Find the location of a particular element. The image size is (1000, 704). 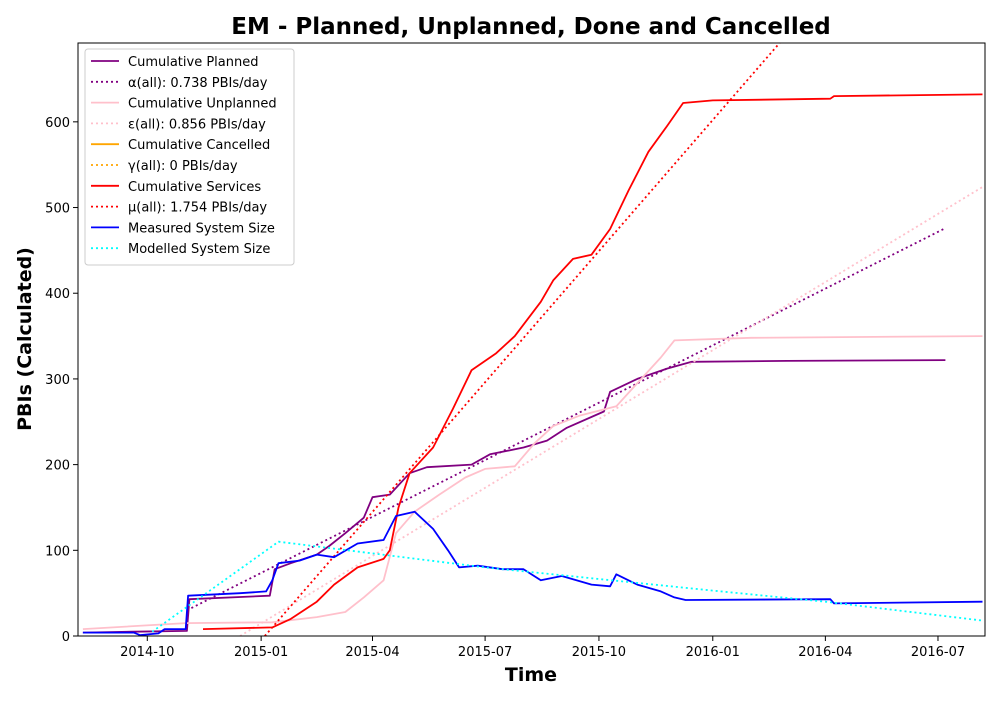

y-axis-label: PBIs (Calculated) is located at coordinates (25, 339).